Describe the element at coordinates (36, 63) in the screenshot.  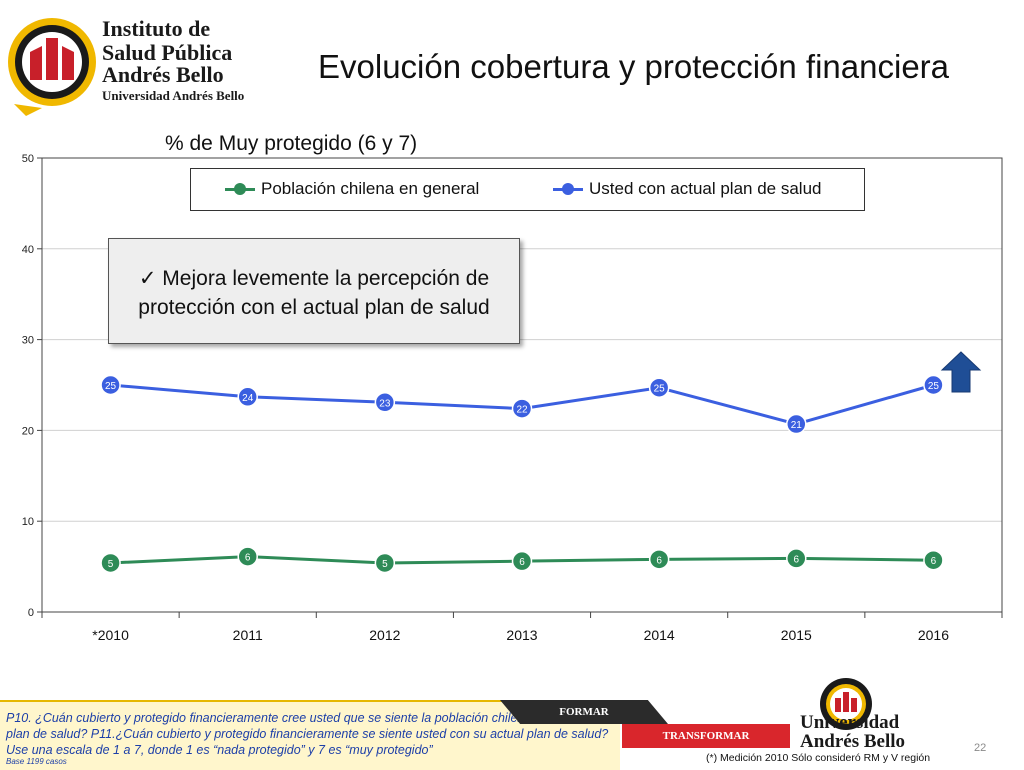
I see `logo-bar-left` at that location.